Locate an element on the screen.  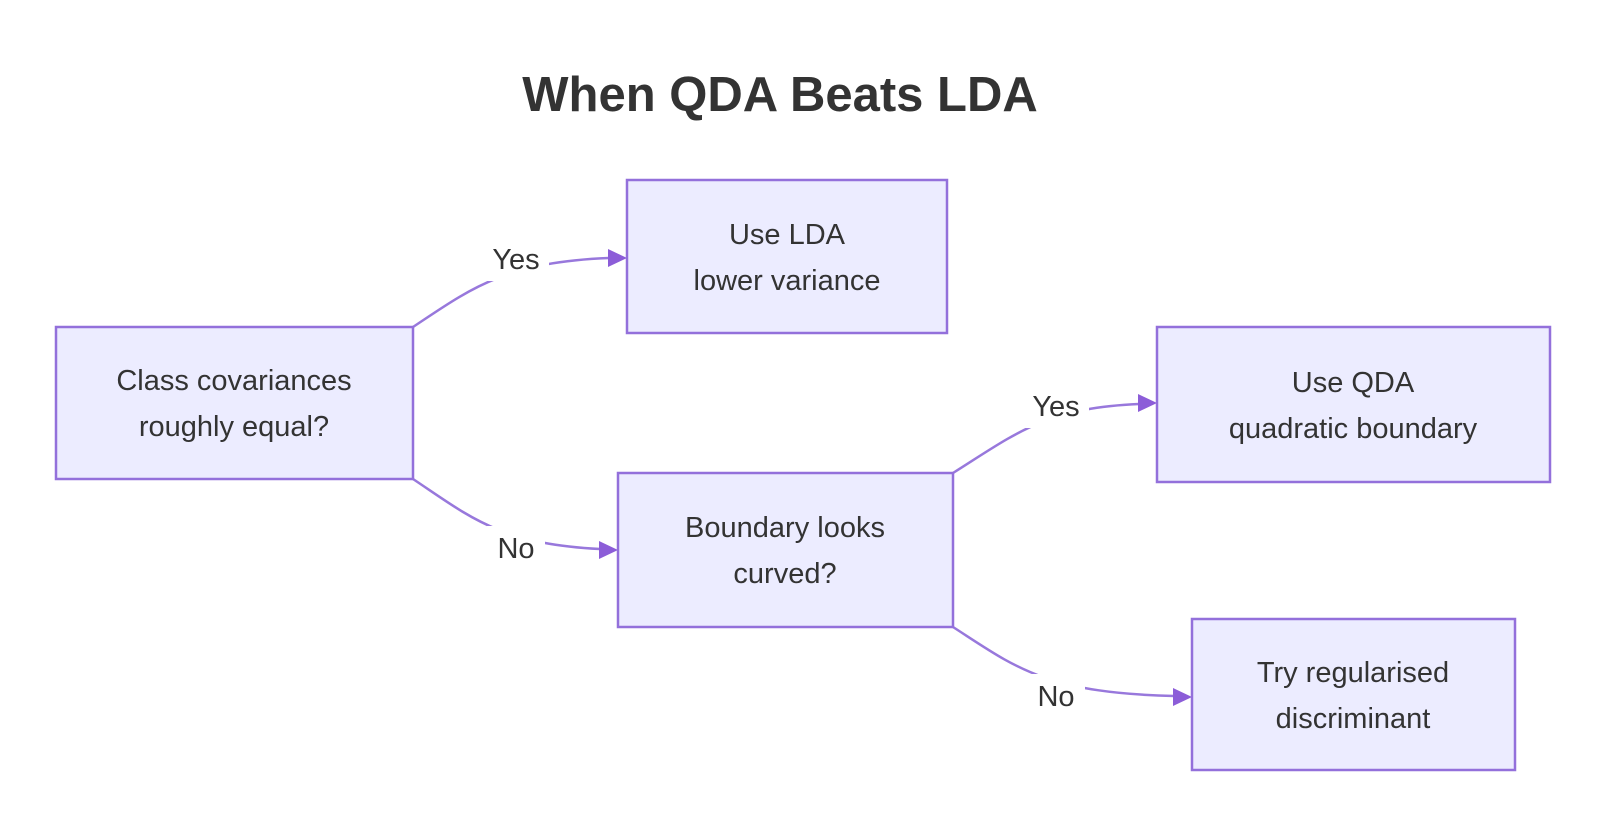
node-use-lda-box is located at coordinates (787, 256).